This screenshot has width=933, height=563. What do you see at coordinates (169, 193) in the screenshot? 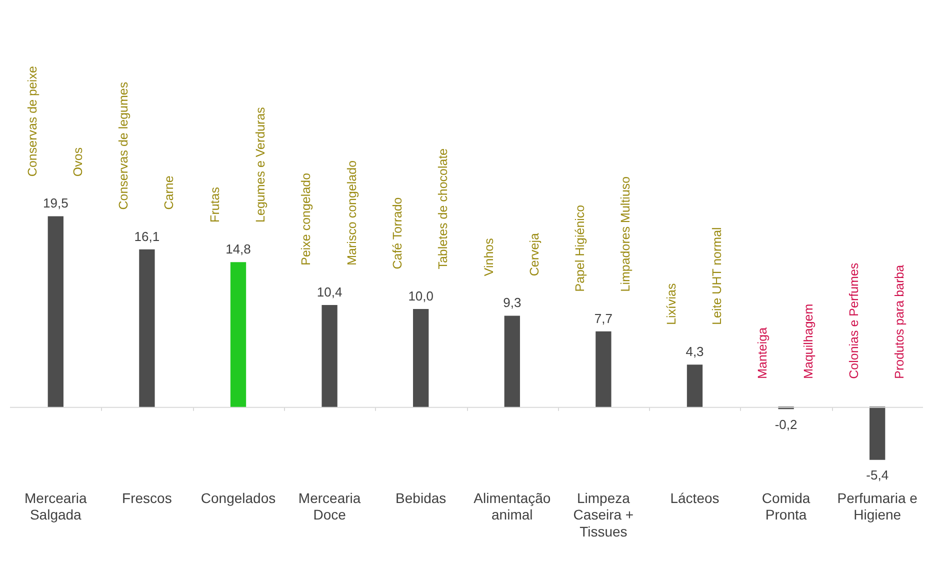
I see `text: Carne` at bounding box center [169, 193].